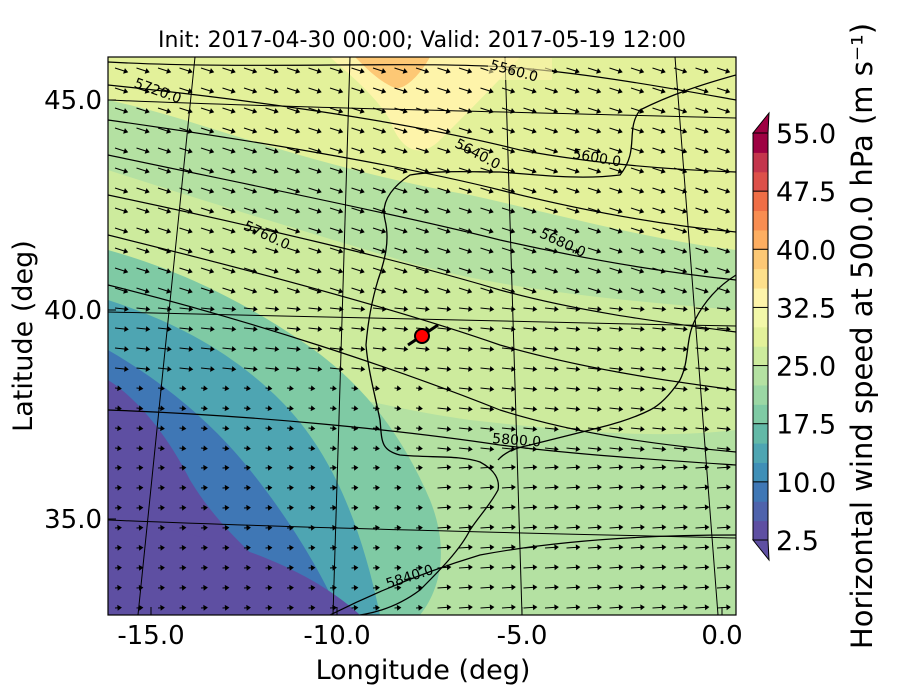  I want to click on x-tick-label: -15.0, so click(150, 636).